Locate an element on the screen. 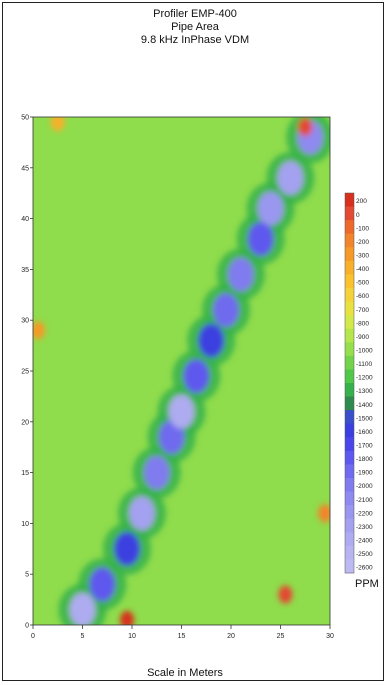  colorbar-label-21: -2000 is located at coordinates (364, 486).